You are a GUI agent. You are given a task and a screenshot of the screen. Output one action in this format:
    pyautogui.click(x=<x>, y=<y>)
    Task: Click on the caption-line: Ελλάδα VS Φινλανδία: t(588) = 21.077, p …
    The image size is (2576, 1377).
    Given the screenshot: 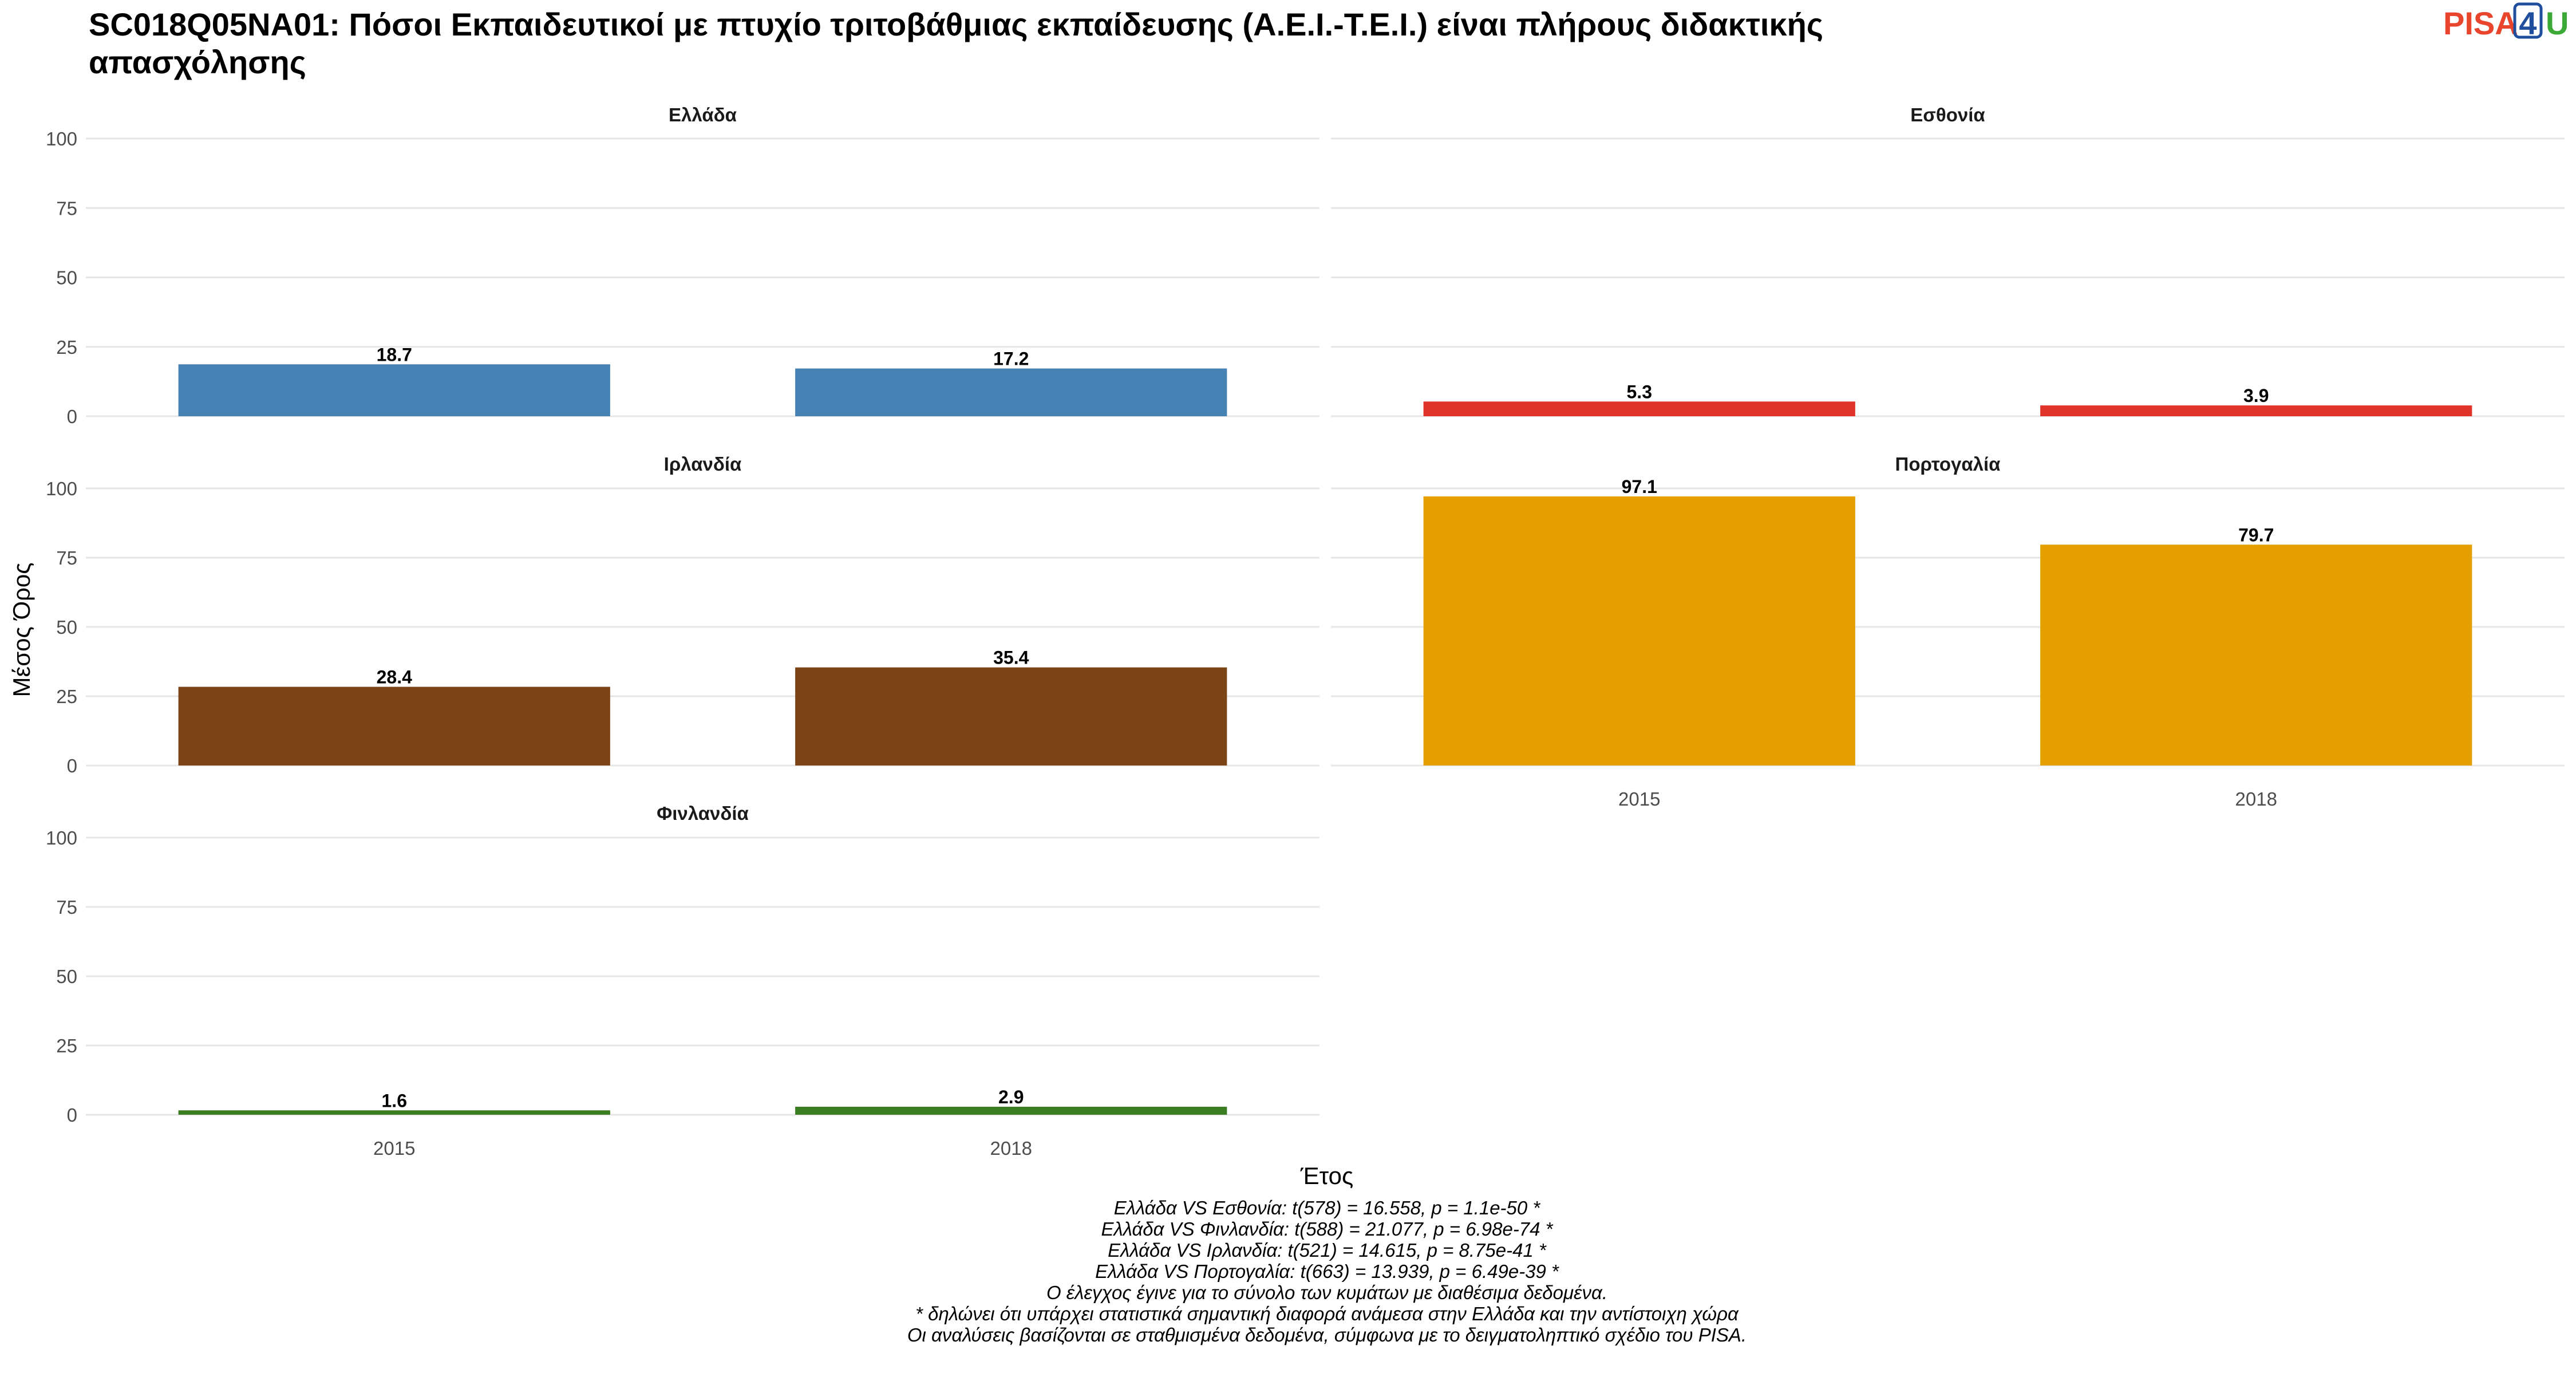 What is the action you would take?
    pyautogui.click(x=1327, y=1229)
    